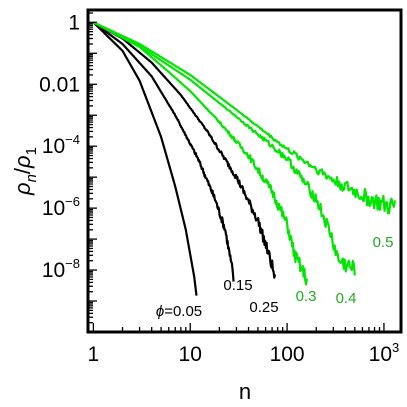 The height and width of the screenshot is (407, 407). I want to click on x-tick-label: 10, so click(190, 354).